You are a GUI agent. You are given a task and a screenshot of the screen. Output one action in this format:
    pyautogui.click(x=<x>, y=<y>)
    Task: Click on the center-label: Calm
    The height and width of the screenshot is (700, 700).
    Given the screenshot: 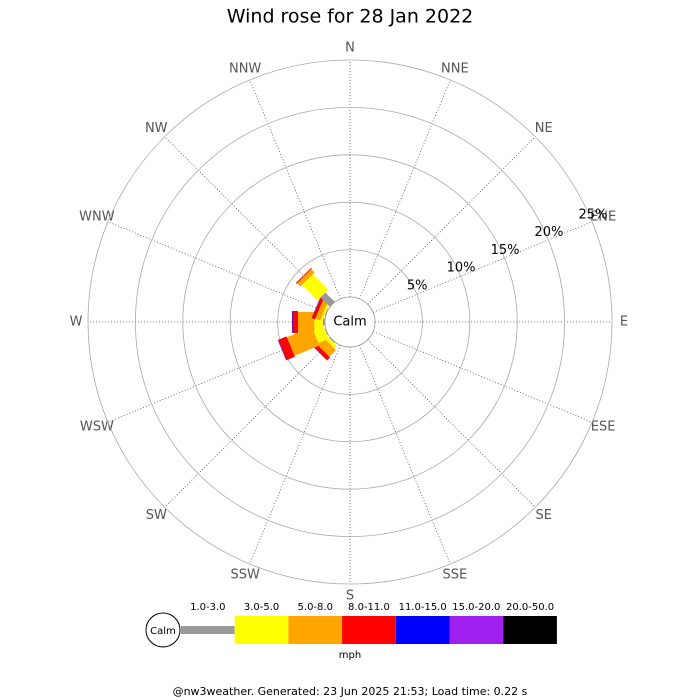 What is the action you would take?
    pyautogui.click(x=349, y=322)
    